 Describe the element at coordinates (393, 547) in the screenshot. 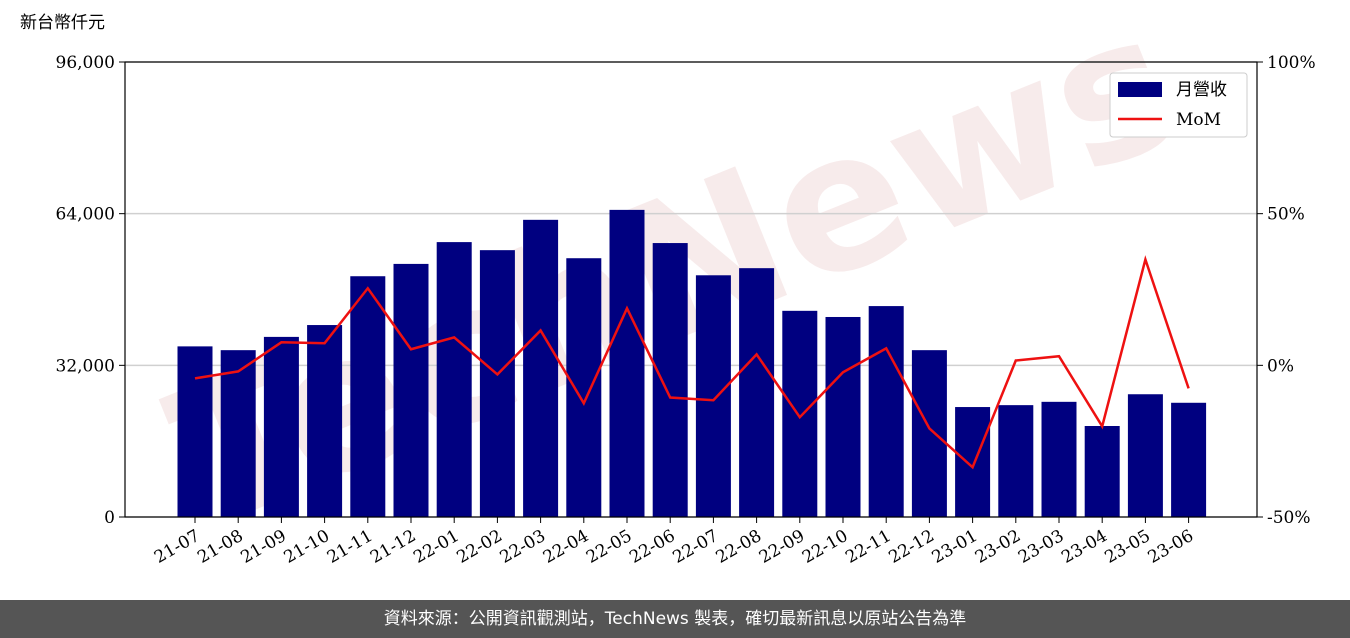

I see `x-tick-label: 21-12` at that location.